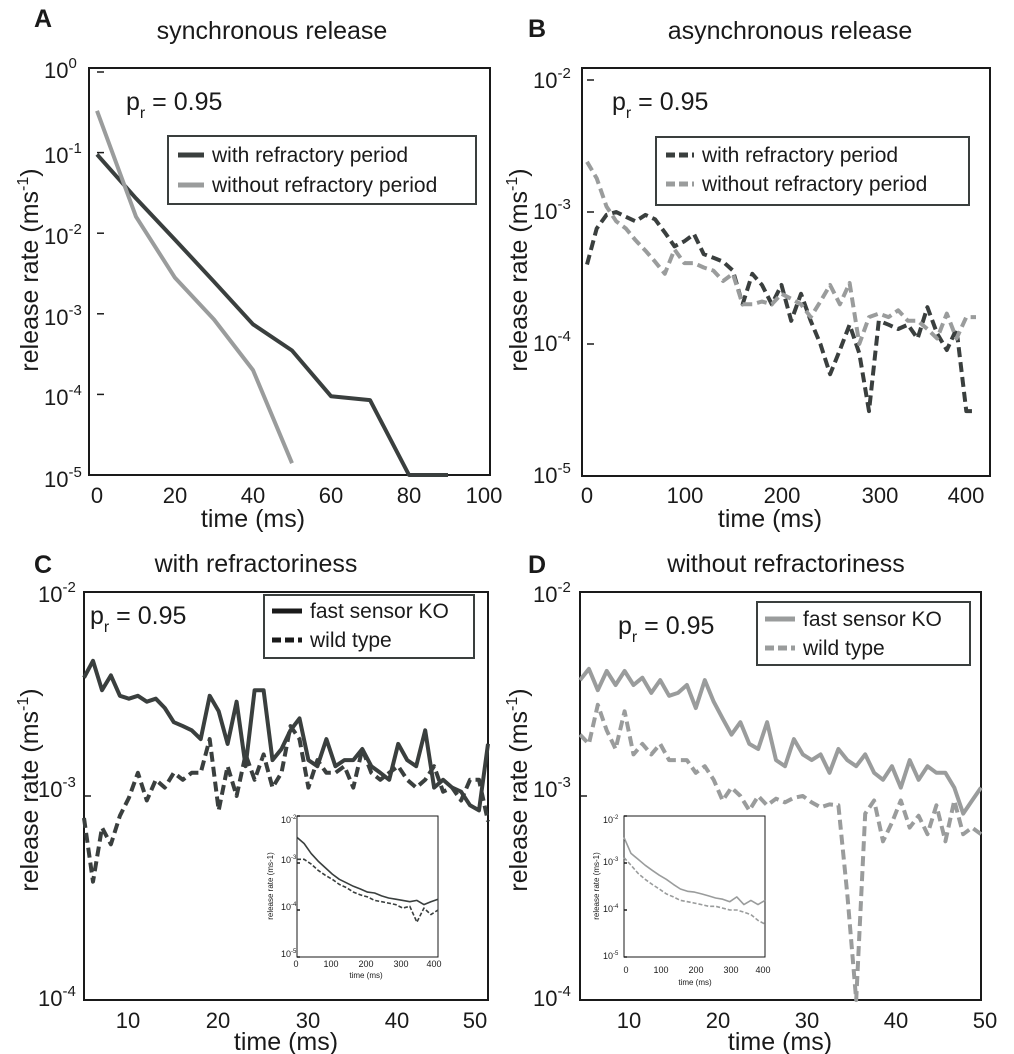  Describe the element at coordinates (780, 1041) in the screenshot. I see `panel-d-x-axis-label: time (ms)` at that location.